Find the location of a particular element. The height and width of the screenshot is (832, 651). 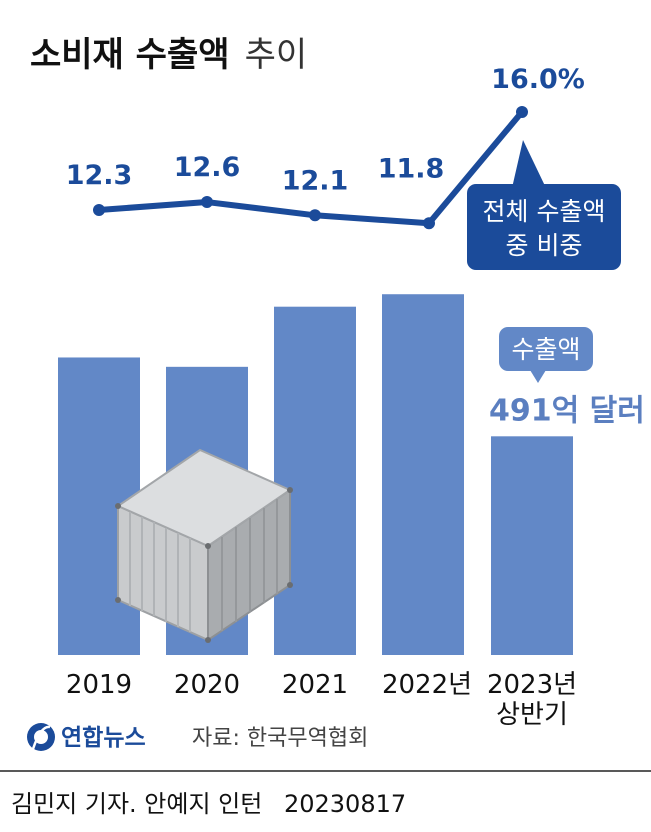

bar-2022년 is located at coordinates (423, 474).